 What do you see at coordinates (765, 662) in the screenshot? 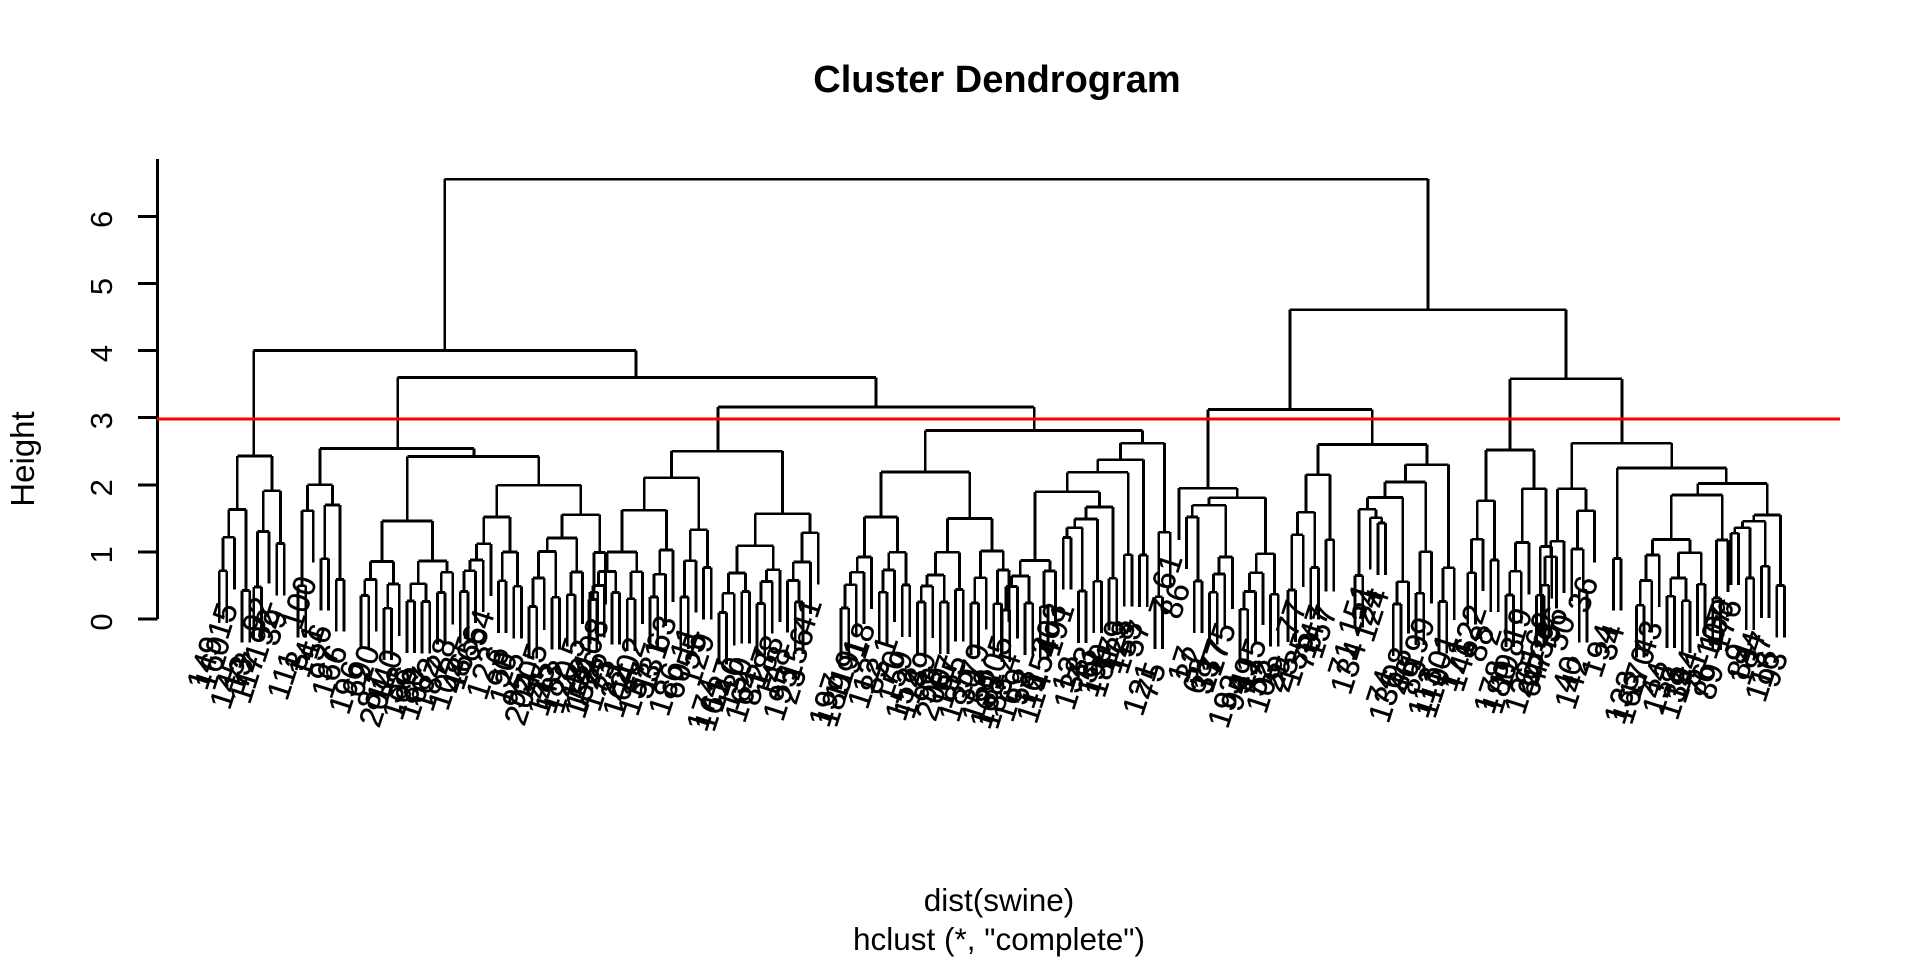
I see `svg-text: 188` at bounding box center [765, 662].